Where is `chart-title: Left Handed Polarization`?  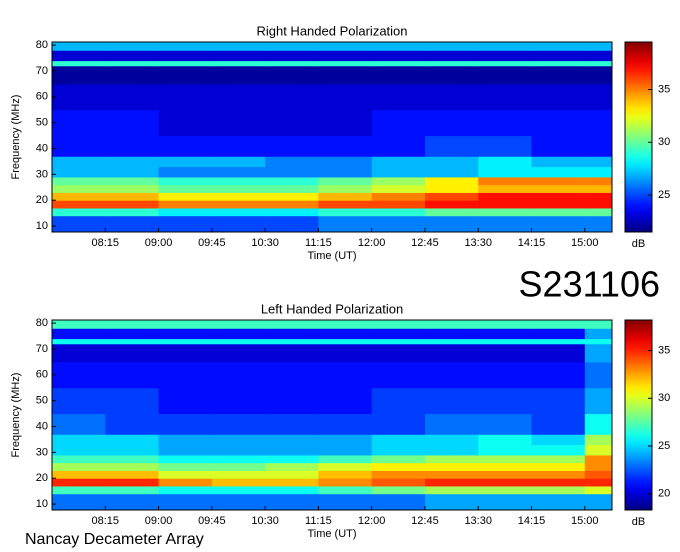 chart-title: Left Handed Polarization is located at coordinates (332, 308).